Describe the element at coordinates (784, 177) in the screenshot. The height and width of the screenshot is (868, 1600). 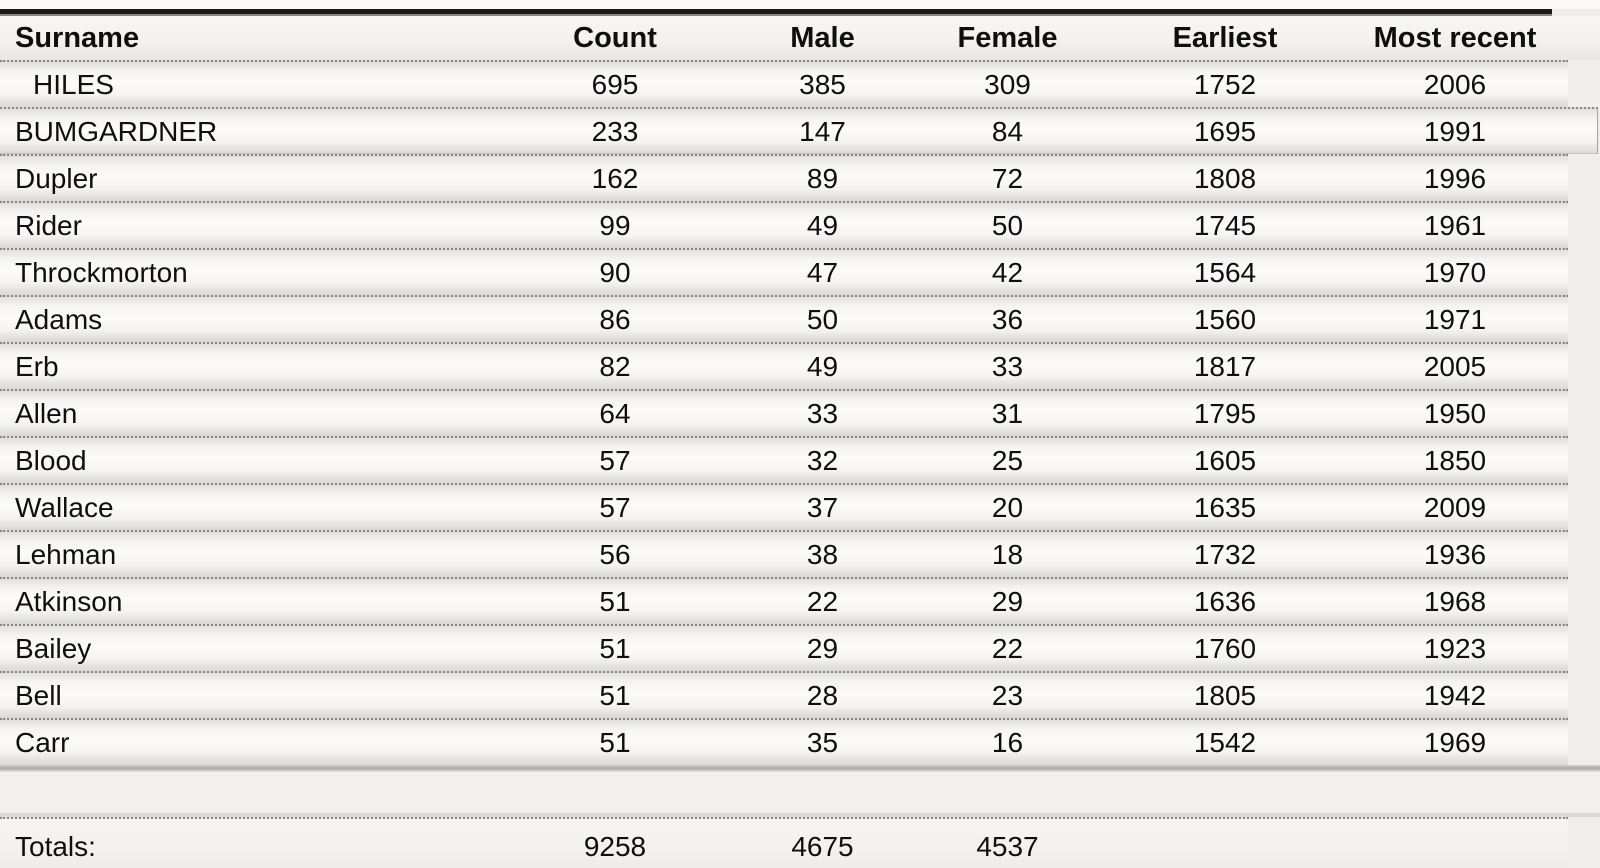
I see `table-row: Dupler 162 89 72 1808 1996` at that location.